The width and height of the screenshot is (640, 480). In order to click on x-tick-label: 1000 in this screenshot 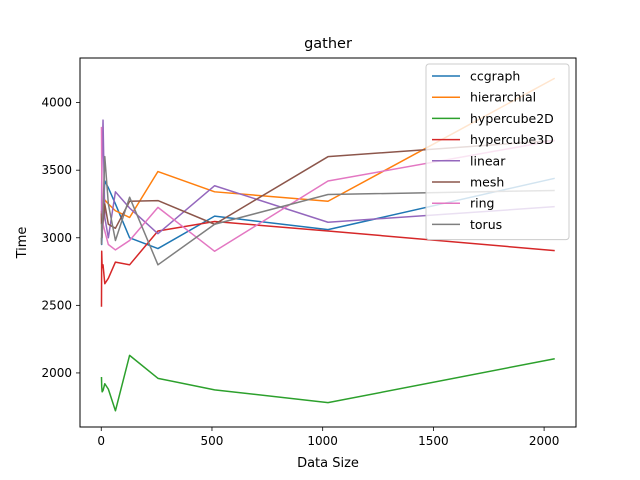, I will do `click(322, 441)`.